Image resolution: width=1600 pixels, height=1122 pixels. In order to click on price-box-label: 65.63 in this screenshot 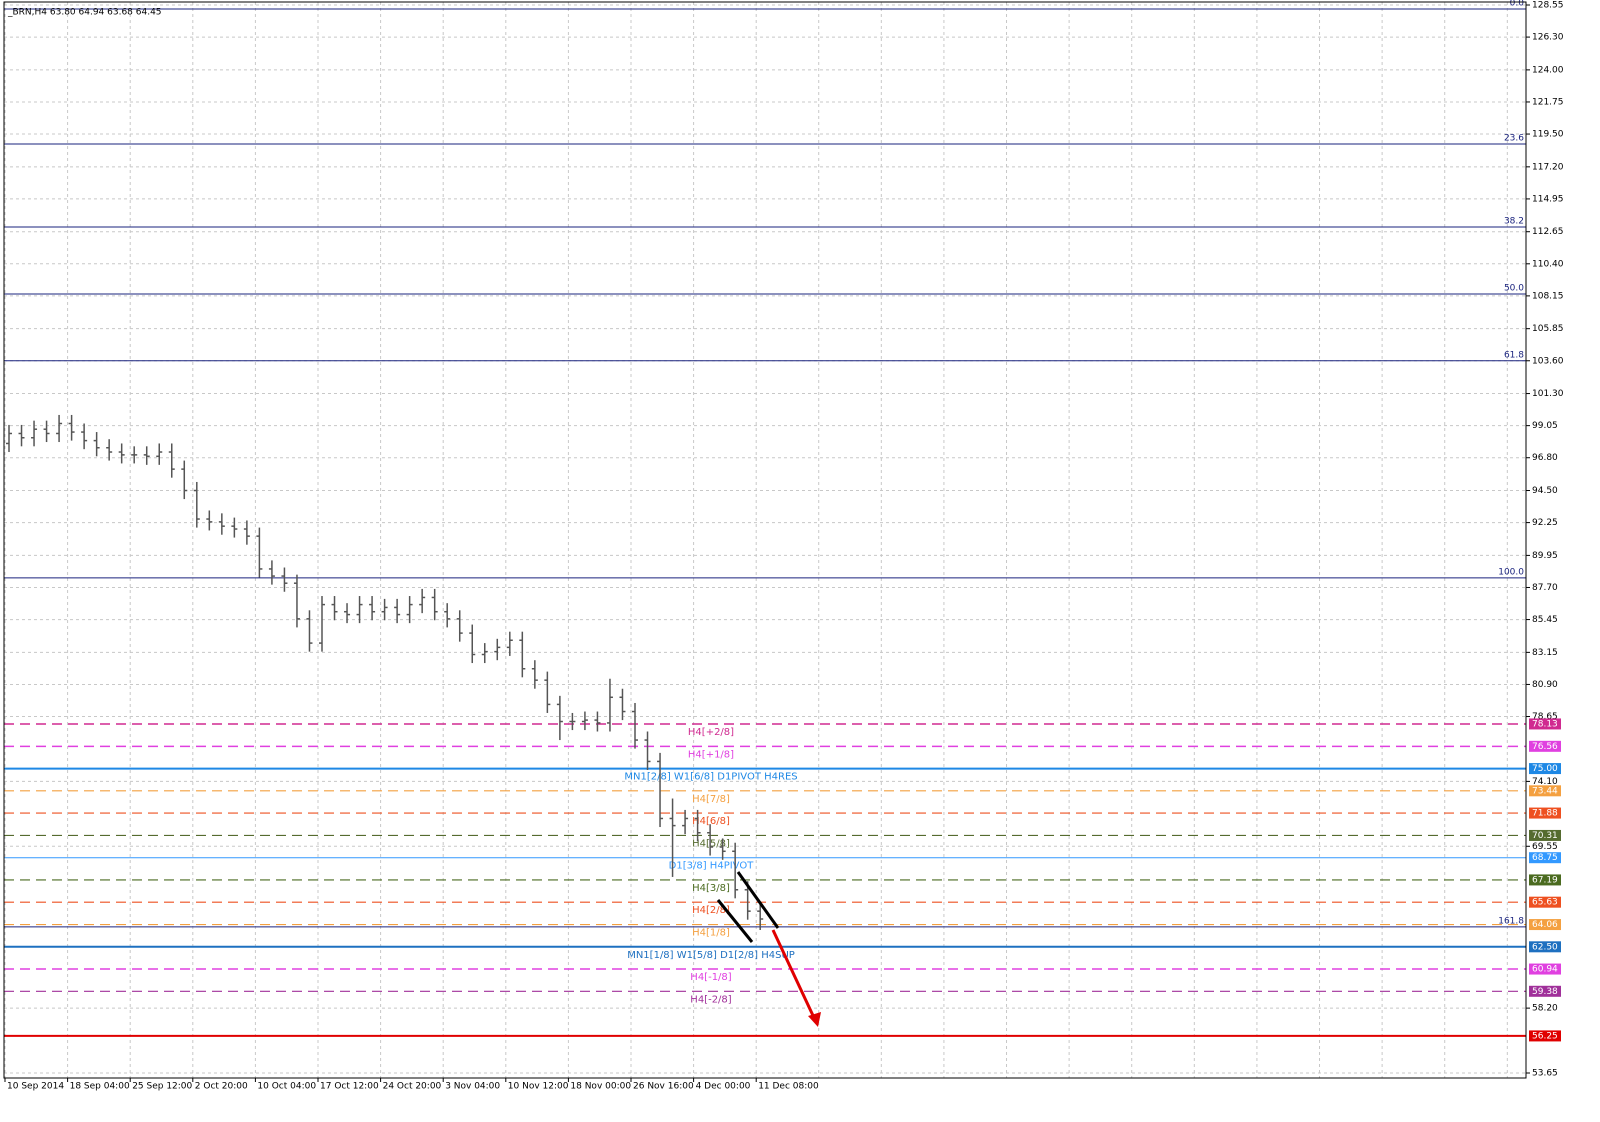, I will do `click(1545, 903)`.